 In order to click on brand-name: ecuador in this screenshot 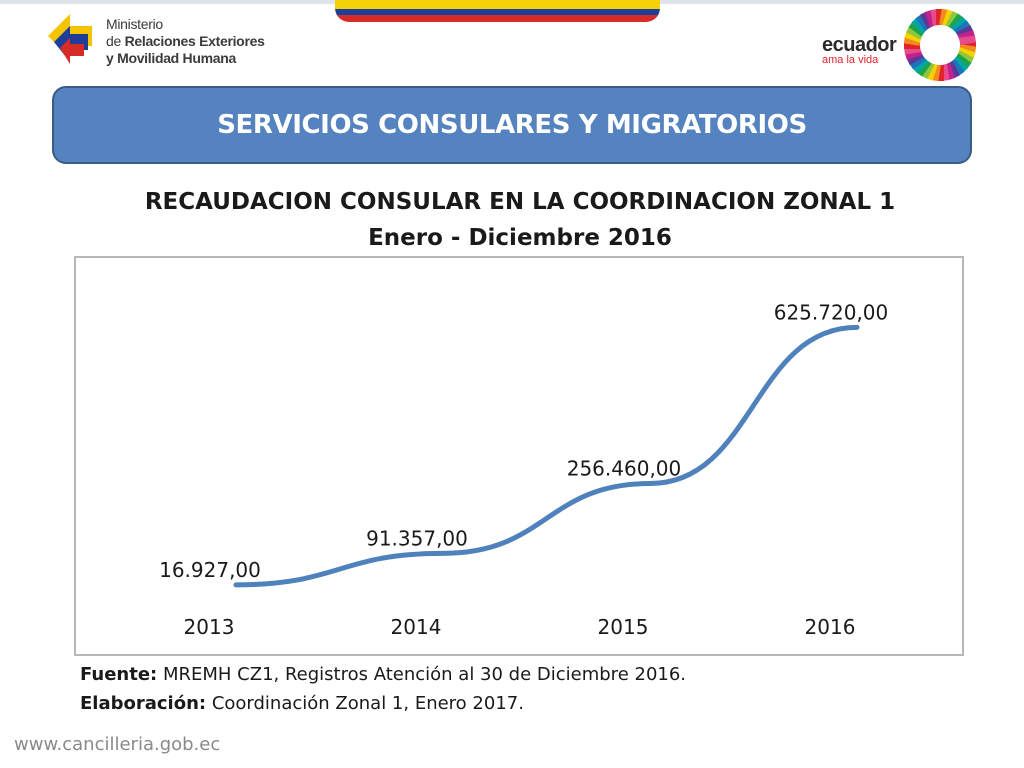, I will do `click(859, 45)`.